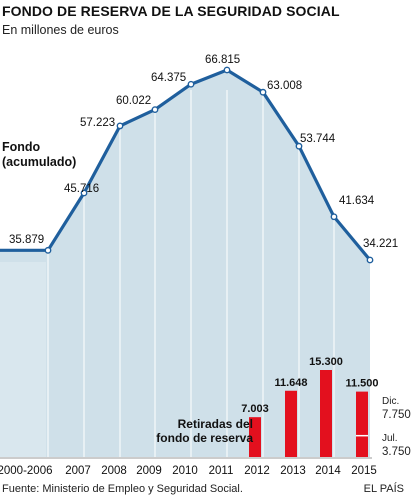  I want to click on x-tick-label: 2010, so click(185, 471).